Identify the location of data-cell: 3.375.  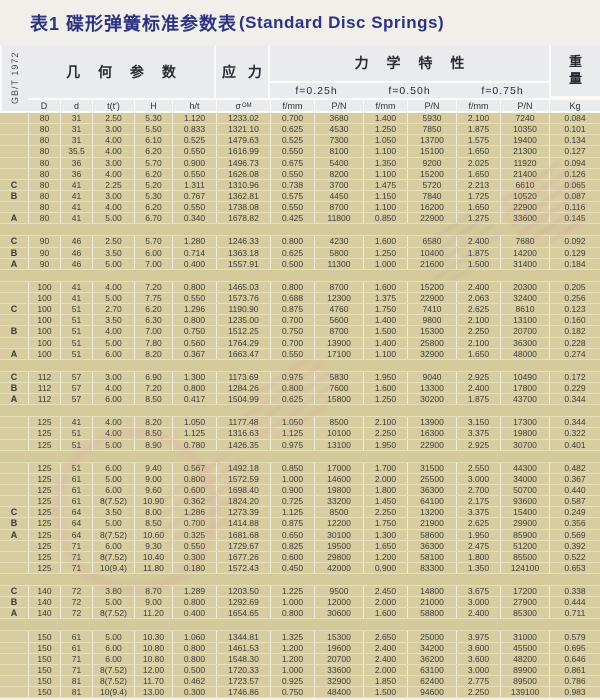
(478, 512).